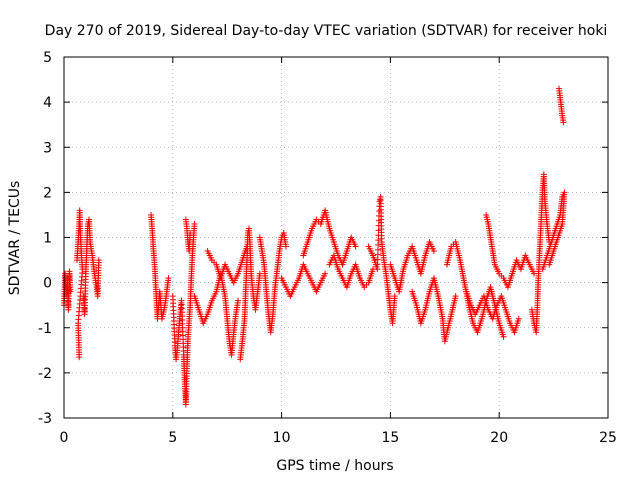  Describe the element at coordinates (338, 438) in the screenshot. I see `x-tick-labels: 0 5 10 15 20 25` at that location.